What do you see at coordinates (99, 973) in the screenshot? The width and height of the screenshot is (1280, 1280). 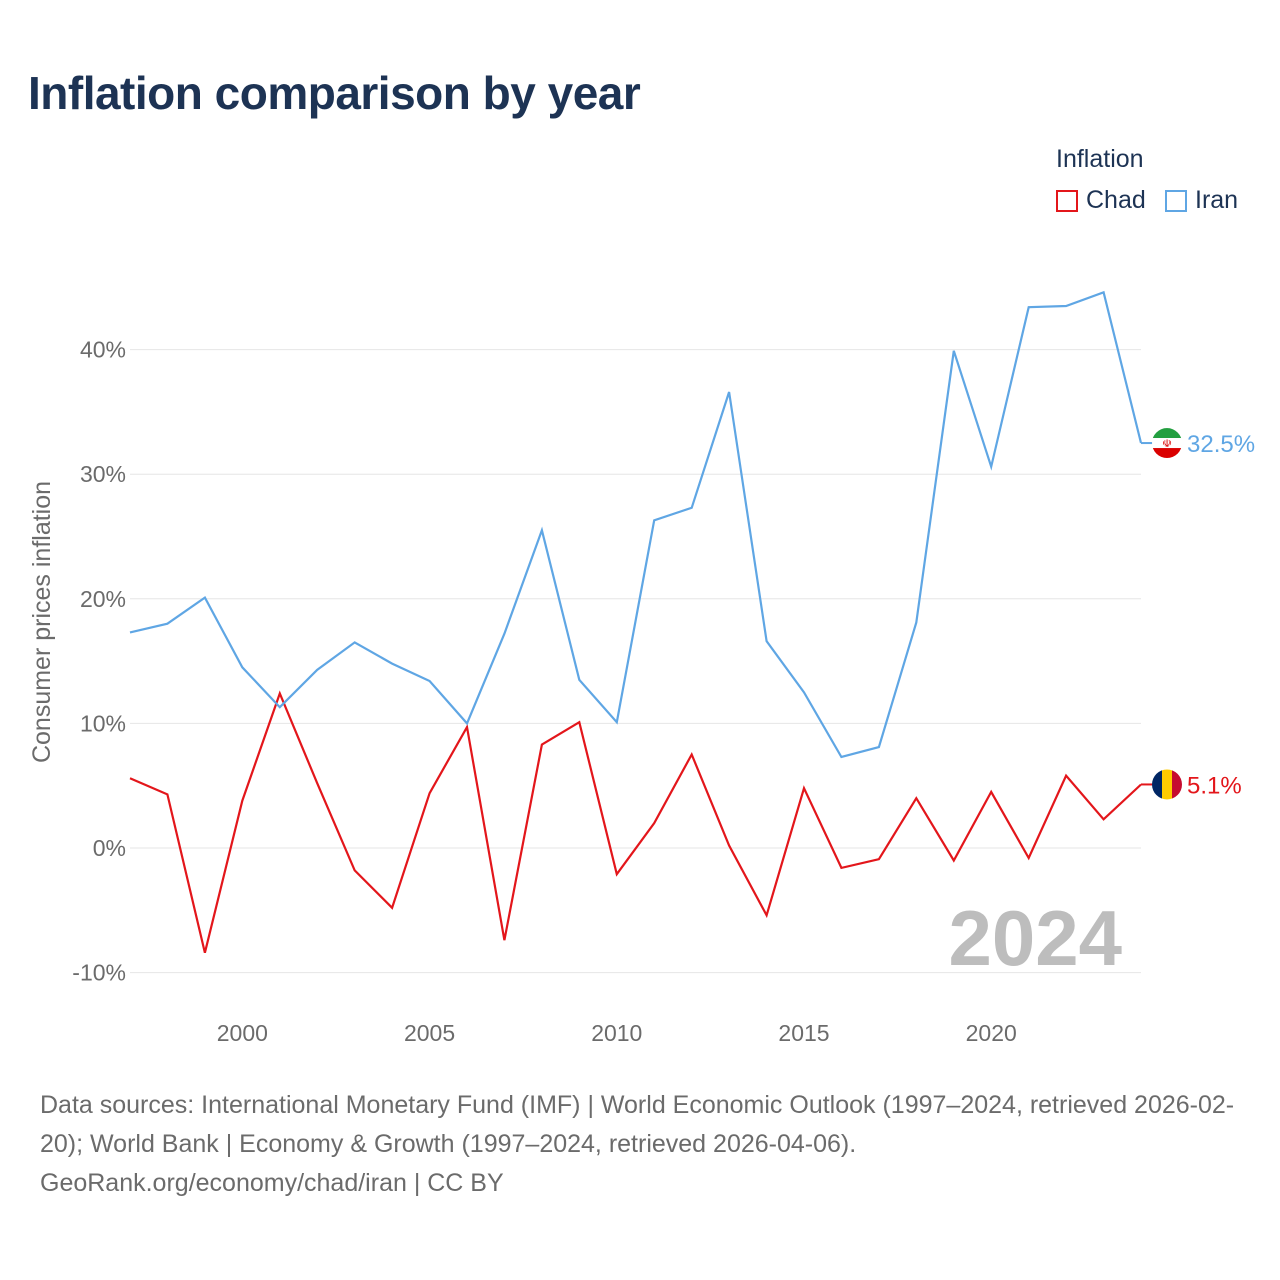 I see `y-tick-label: -10%` at bounding box center [99, 973].